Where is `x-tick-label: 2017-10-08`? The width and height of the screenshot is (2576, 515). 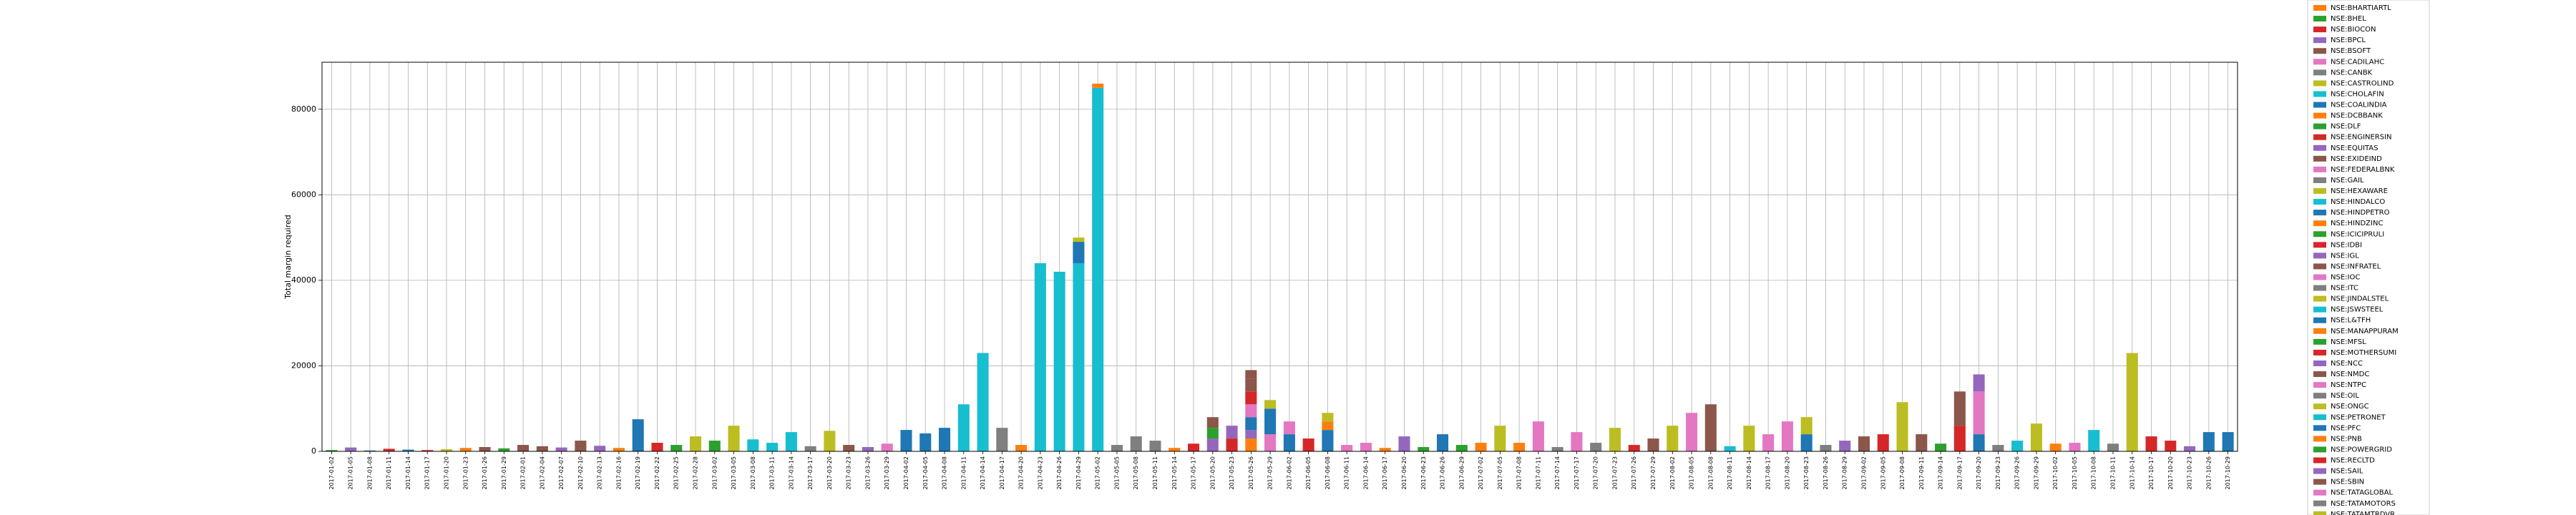
x-tick-label: 2017-10-08 is located at coordinates (2094, 473).